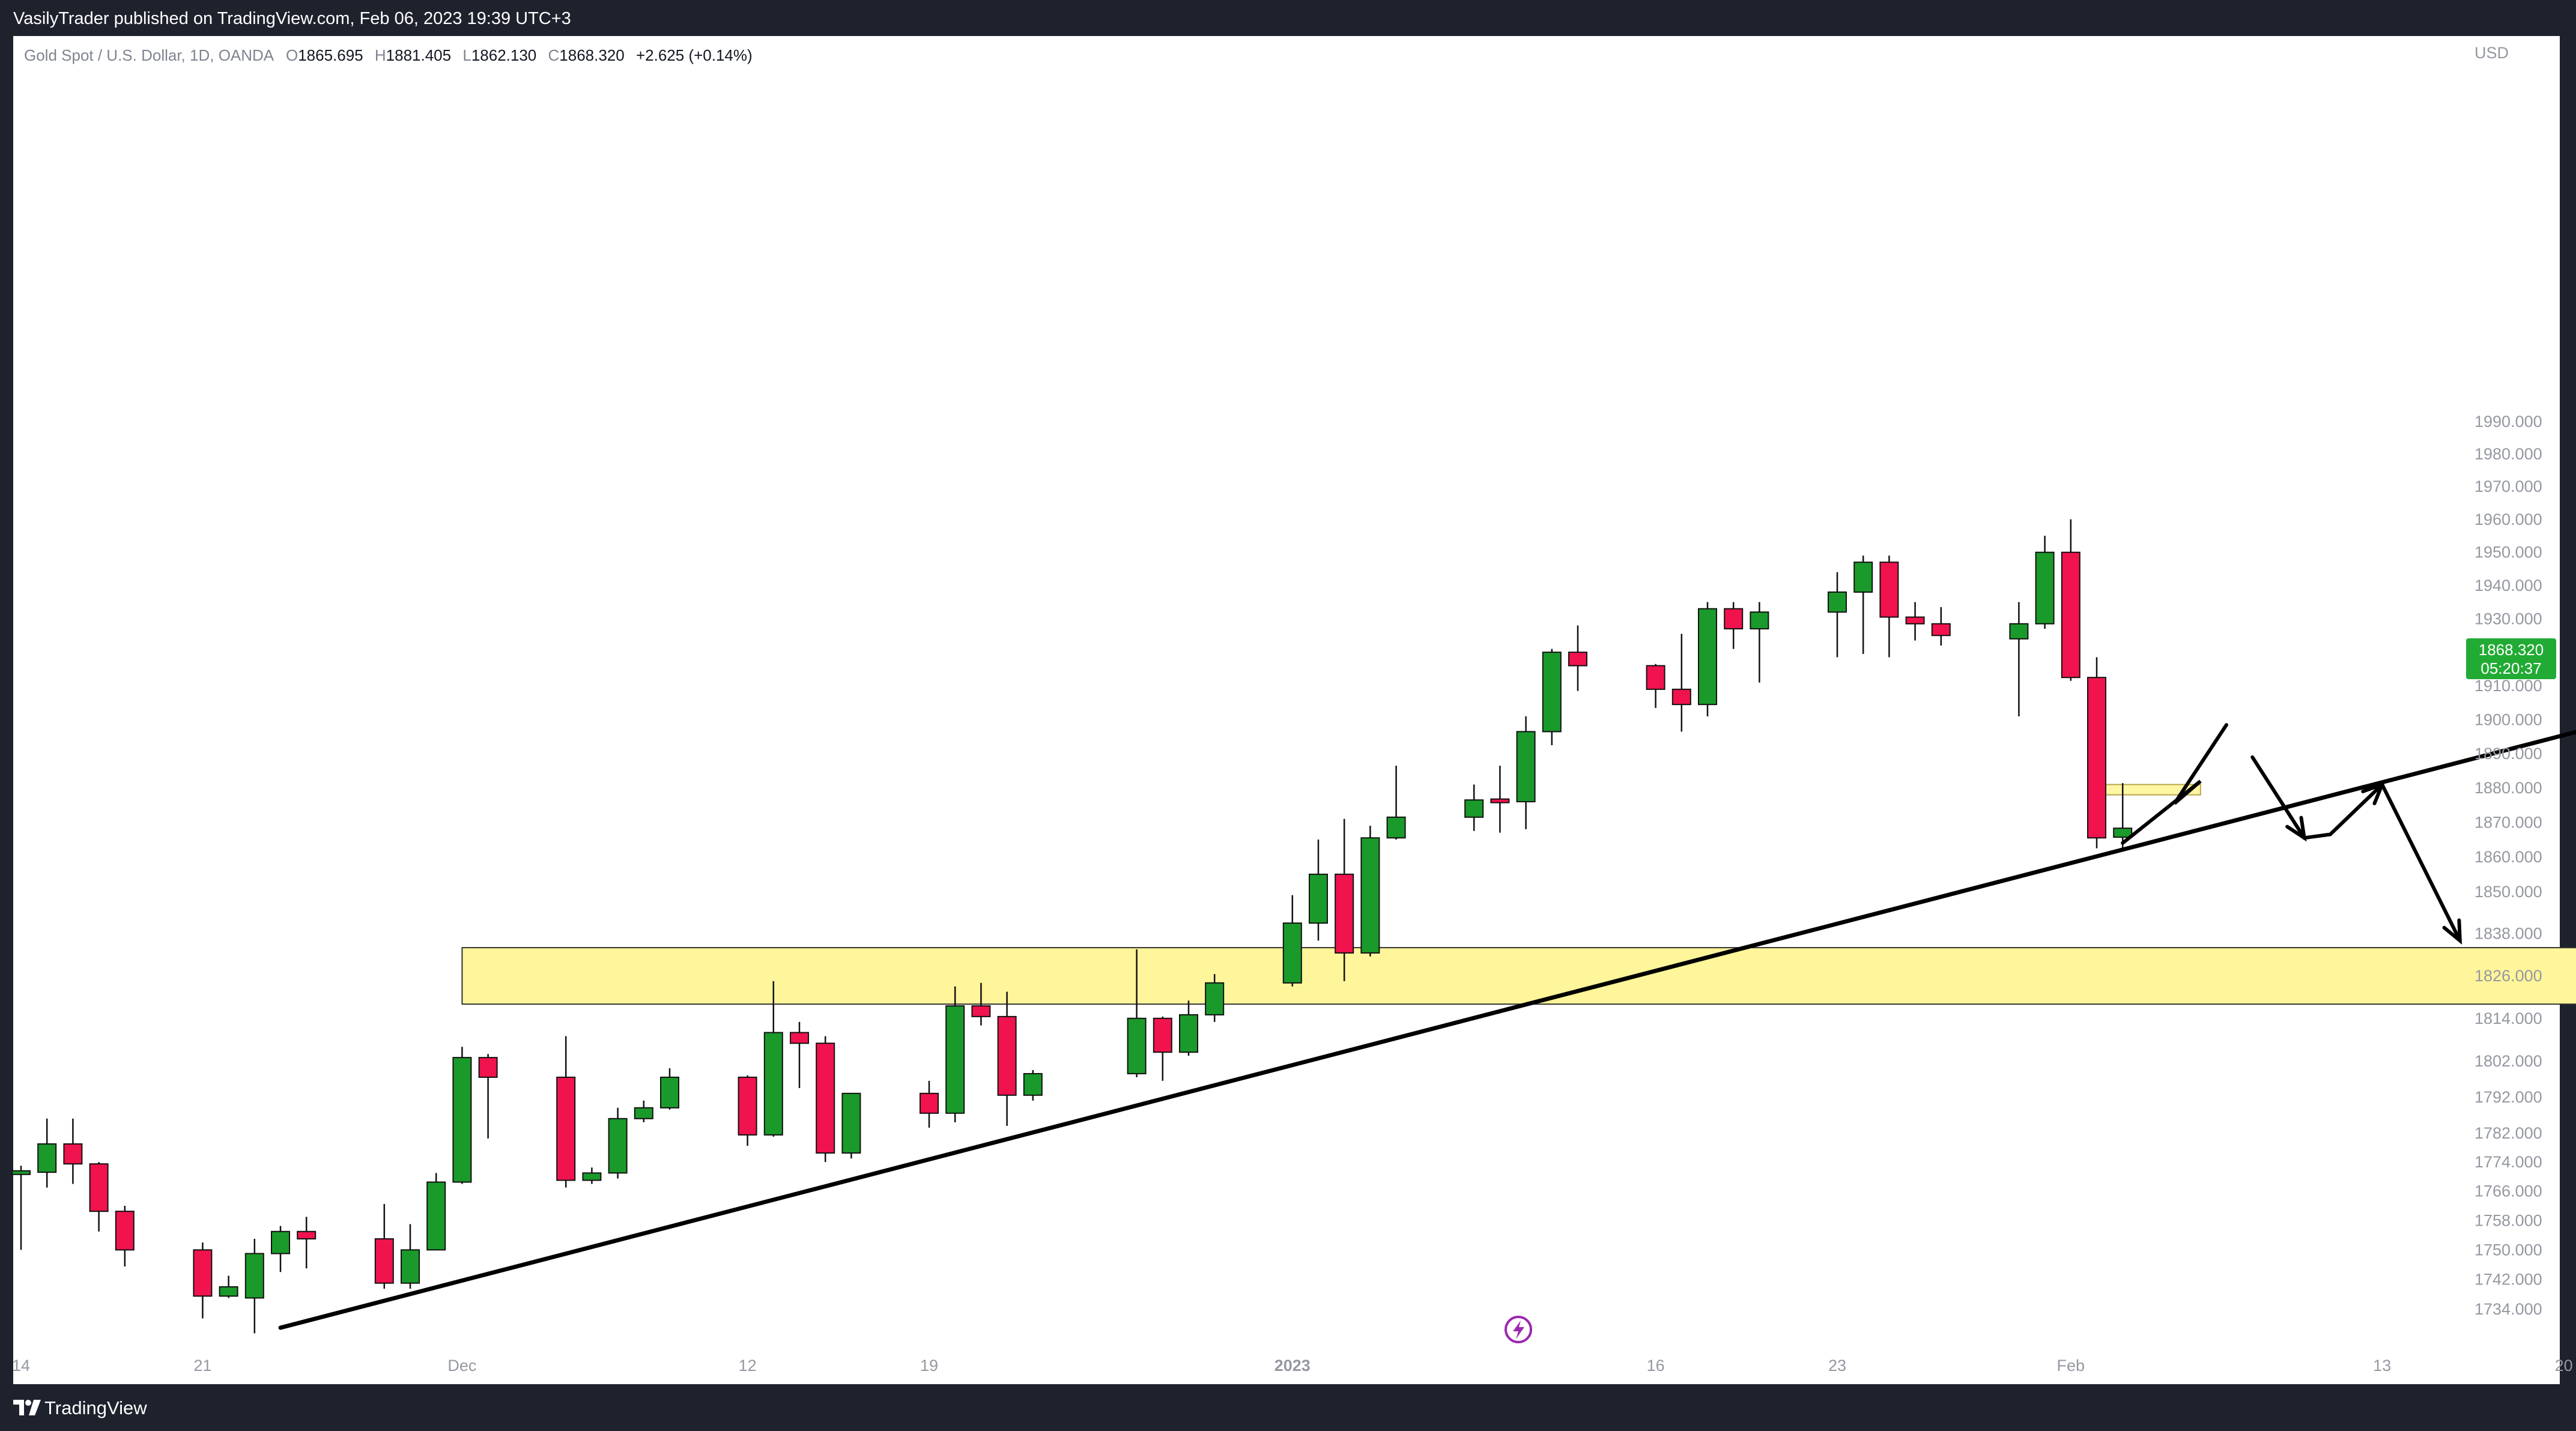  What do you see at coordinates (1837, 1366) in the screenshot?
I see `time-tick-label: 23` at bounding box center [1837, 1366].